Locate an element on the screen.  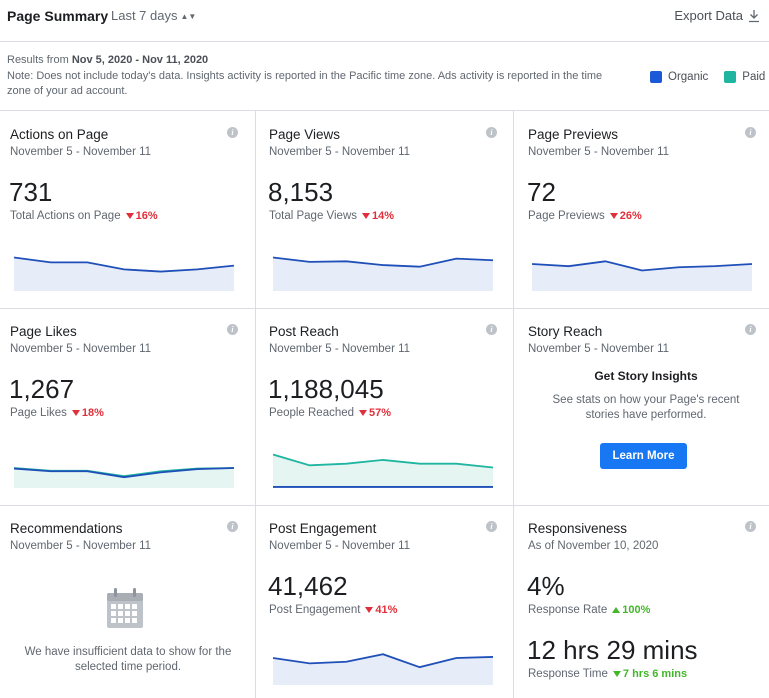
change-value: 7 hrs 6 mins is located at coordinates (655, 674).